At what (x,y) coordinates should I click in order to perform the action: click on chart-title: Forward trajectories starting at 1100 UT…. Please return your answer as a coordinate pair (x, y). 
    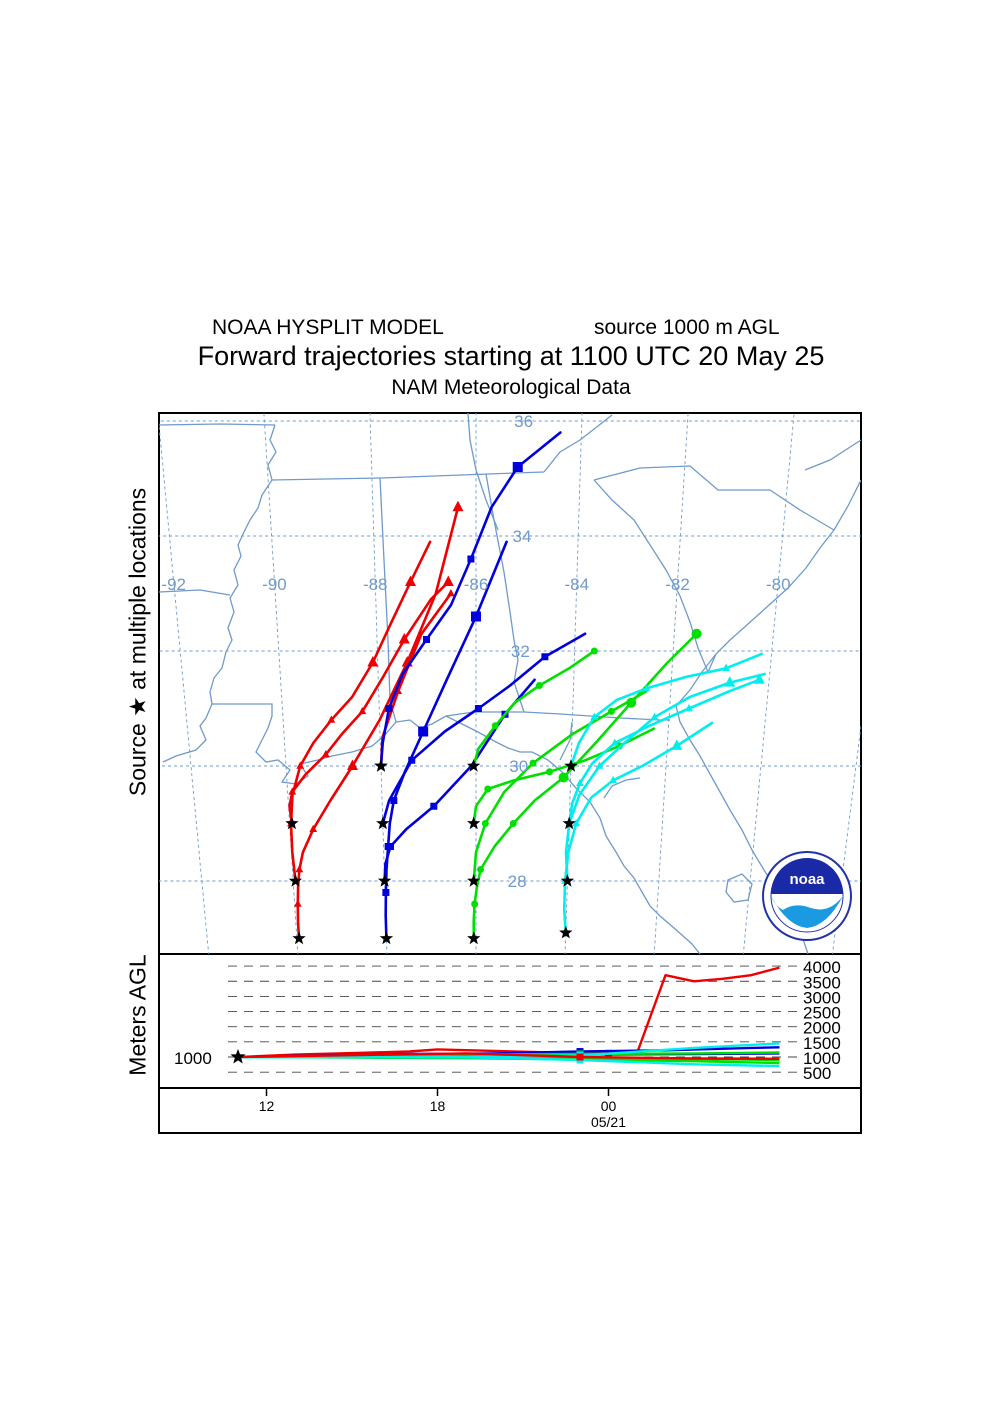
    Looking at the image, I should click on (511, 356).